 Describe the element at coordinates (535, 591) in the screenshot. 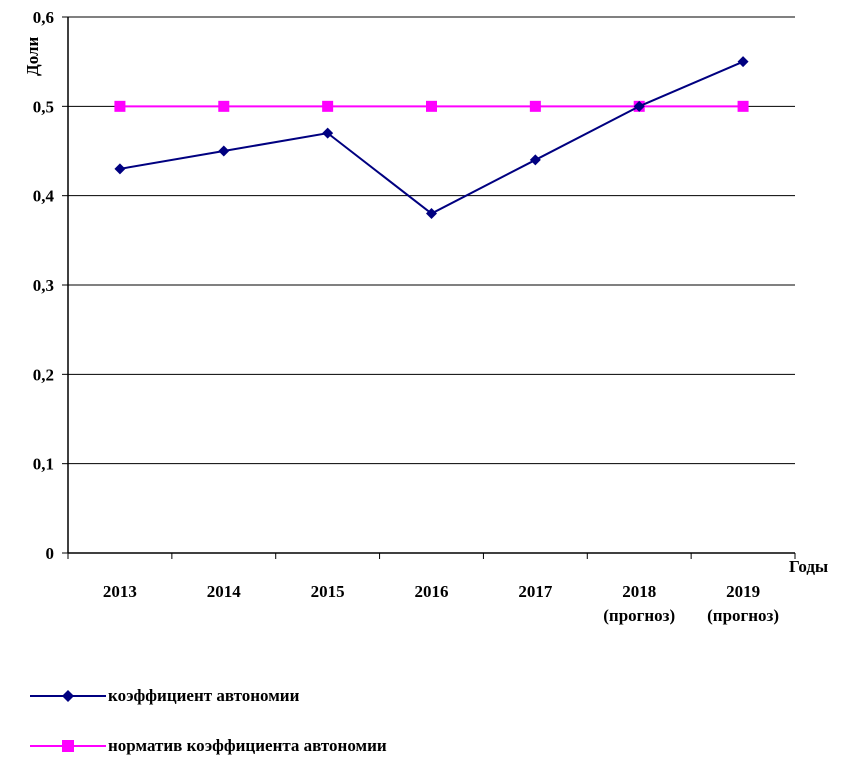

I see `x-tick-label-4: 2017` at that location.